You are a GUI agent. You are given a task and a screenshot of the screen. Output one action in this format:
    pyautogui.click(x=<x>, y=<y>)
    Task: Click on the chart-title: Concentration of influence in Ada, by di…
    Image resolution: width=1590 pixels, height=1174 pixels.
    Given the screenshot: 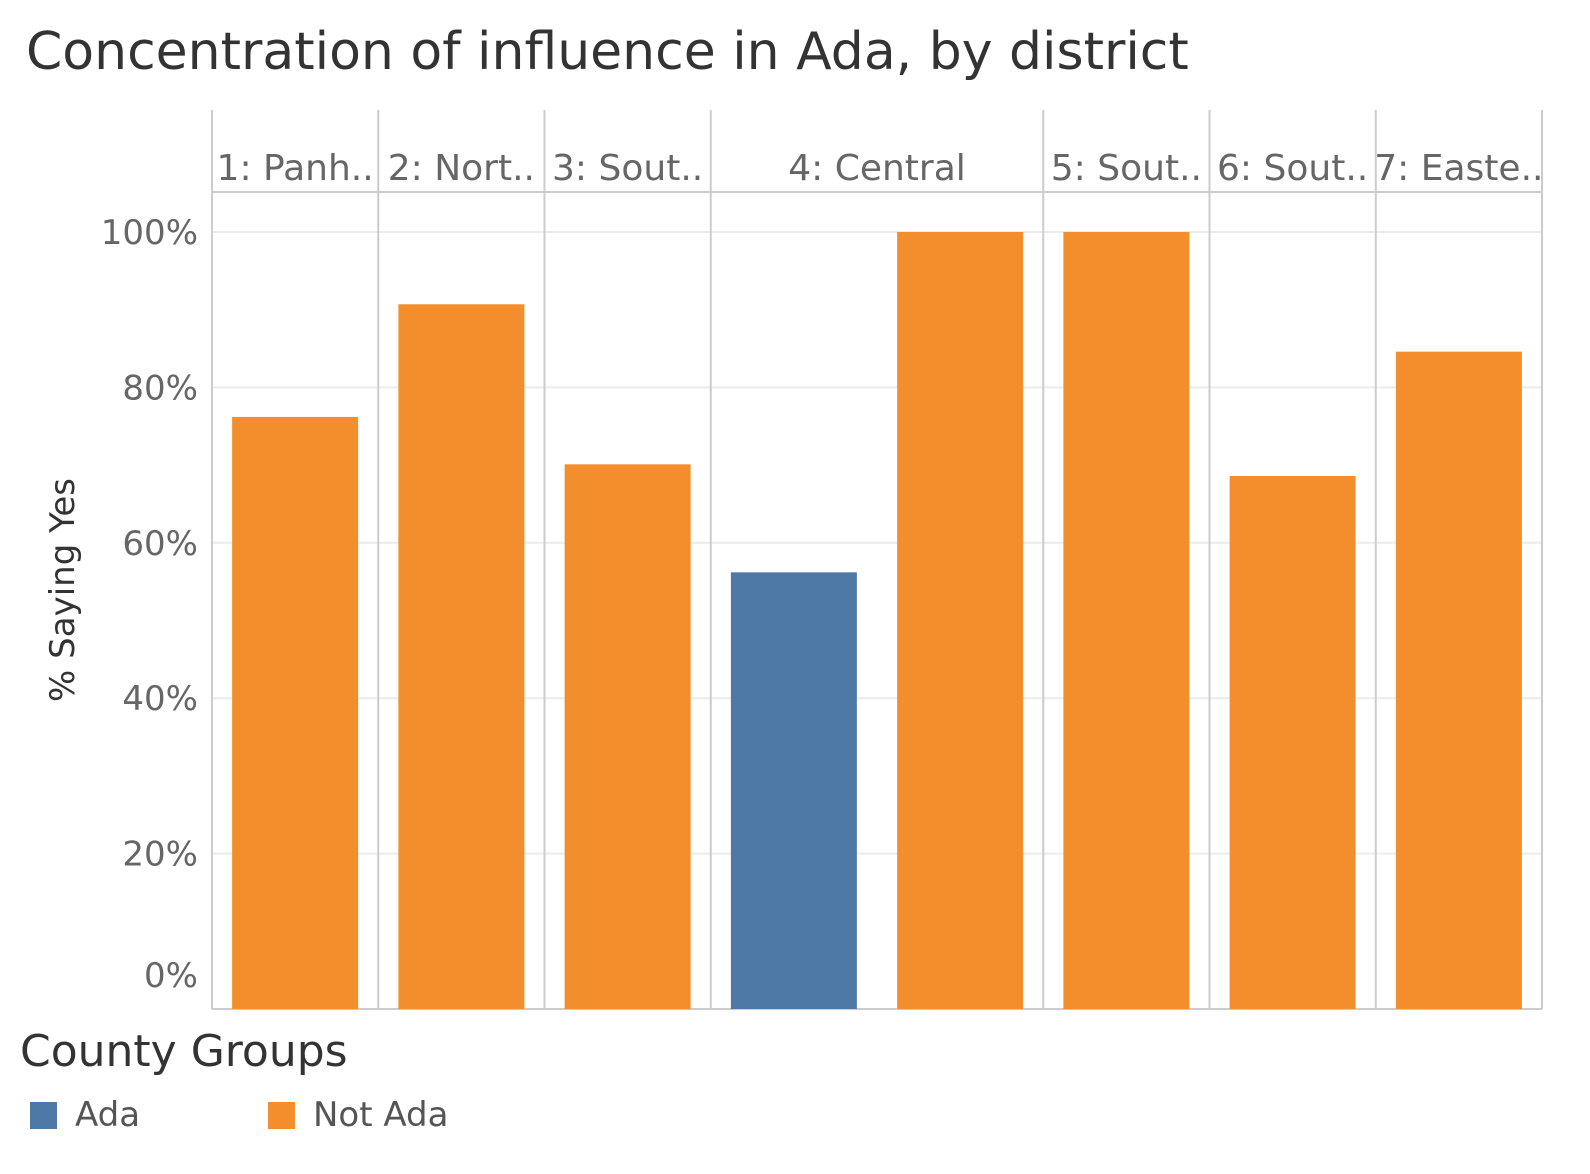 What is the action you would take?
    pyautogui.click(x=607, y=52)
    